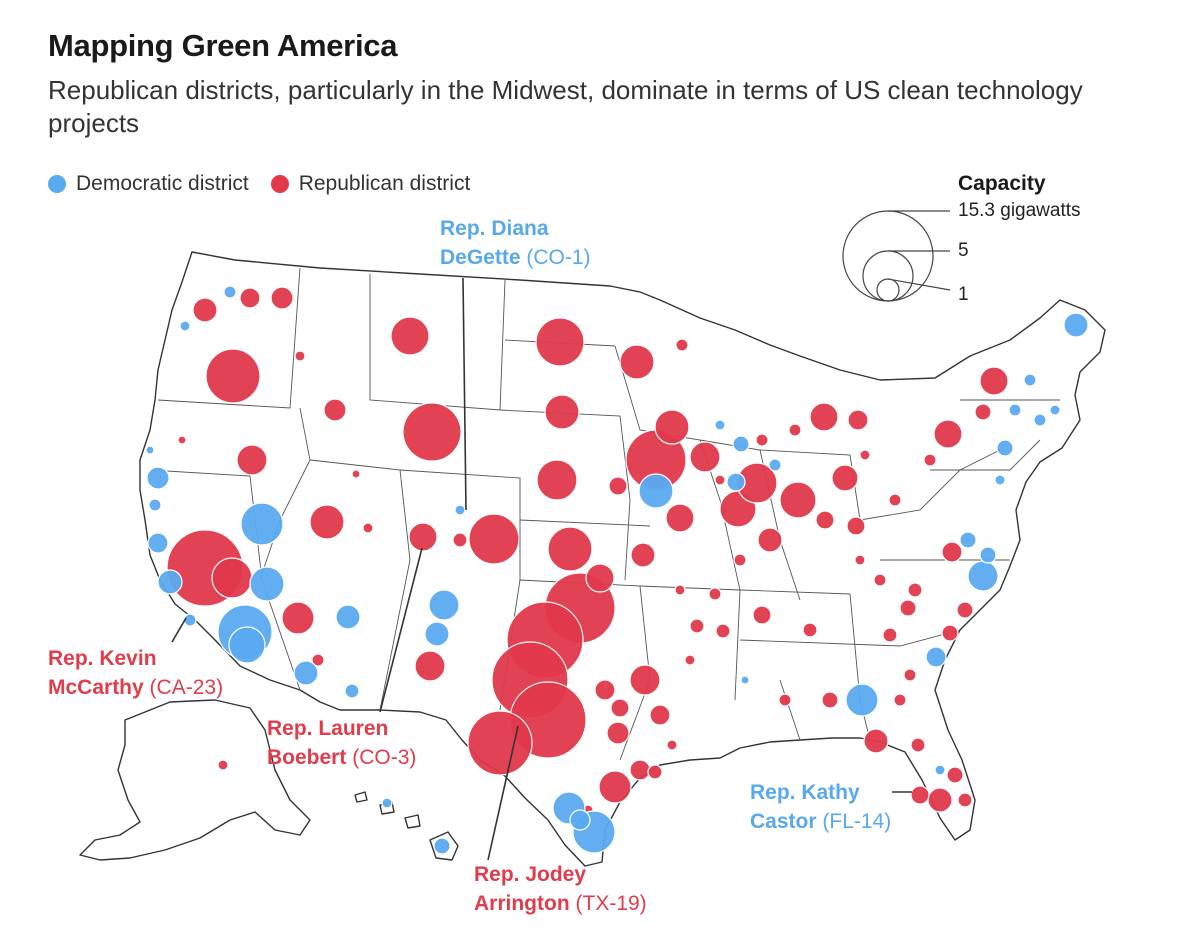 This screenshot has width=1200, height=940. Describe the element at coordinates (558, 257) in the screenshot. I see `annotation-degette-code: (CO-1)` at that location.